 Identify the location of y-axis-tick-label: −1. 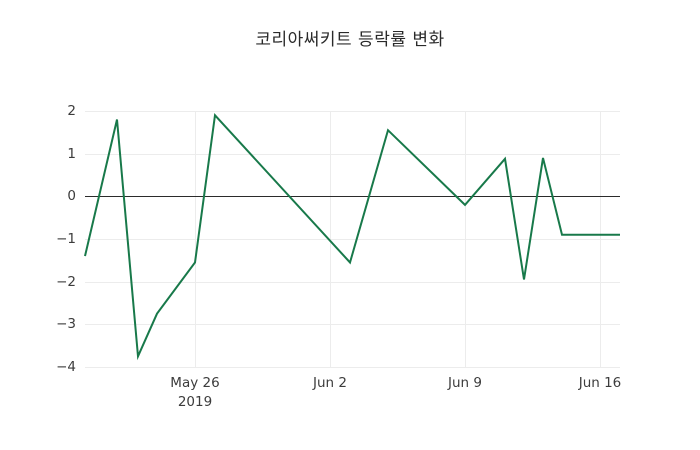
(66, 239).